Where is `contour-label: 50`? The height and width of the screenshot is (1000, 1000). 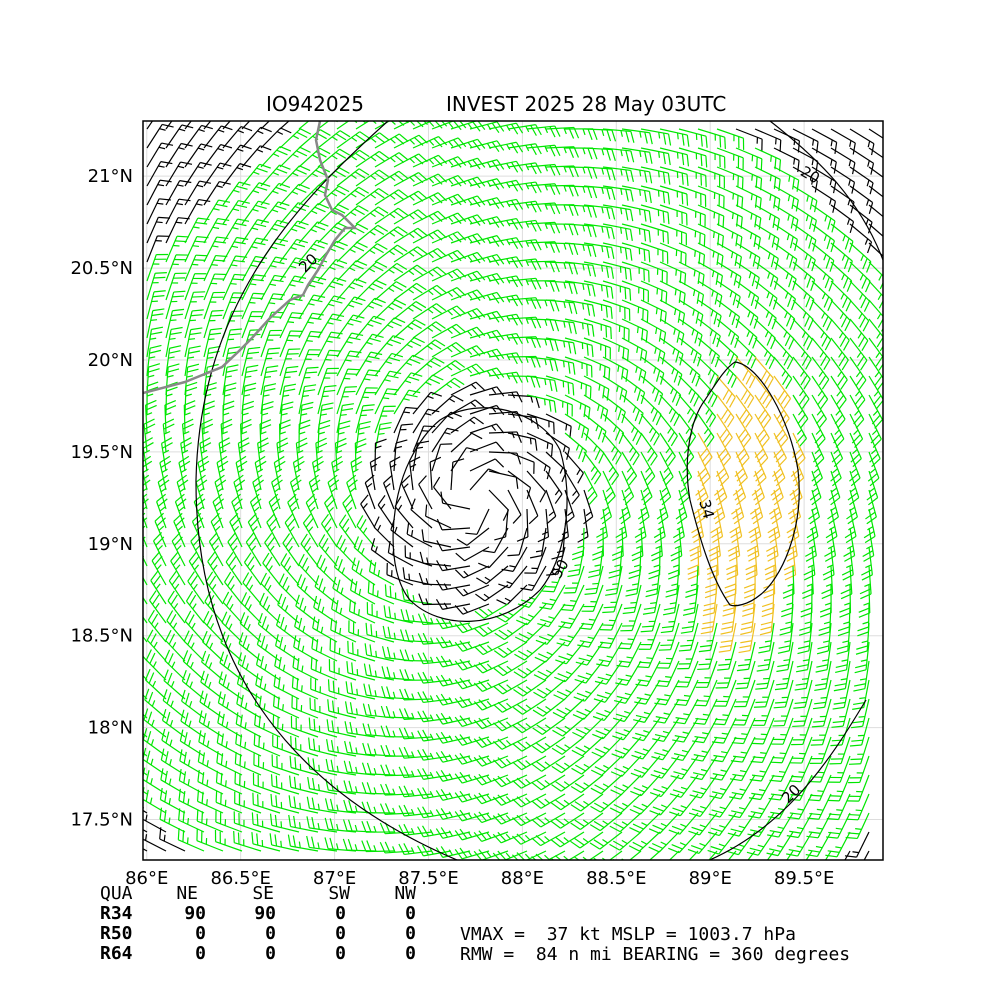 contour-label: 50 is located at coordinates (560, 569).